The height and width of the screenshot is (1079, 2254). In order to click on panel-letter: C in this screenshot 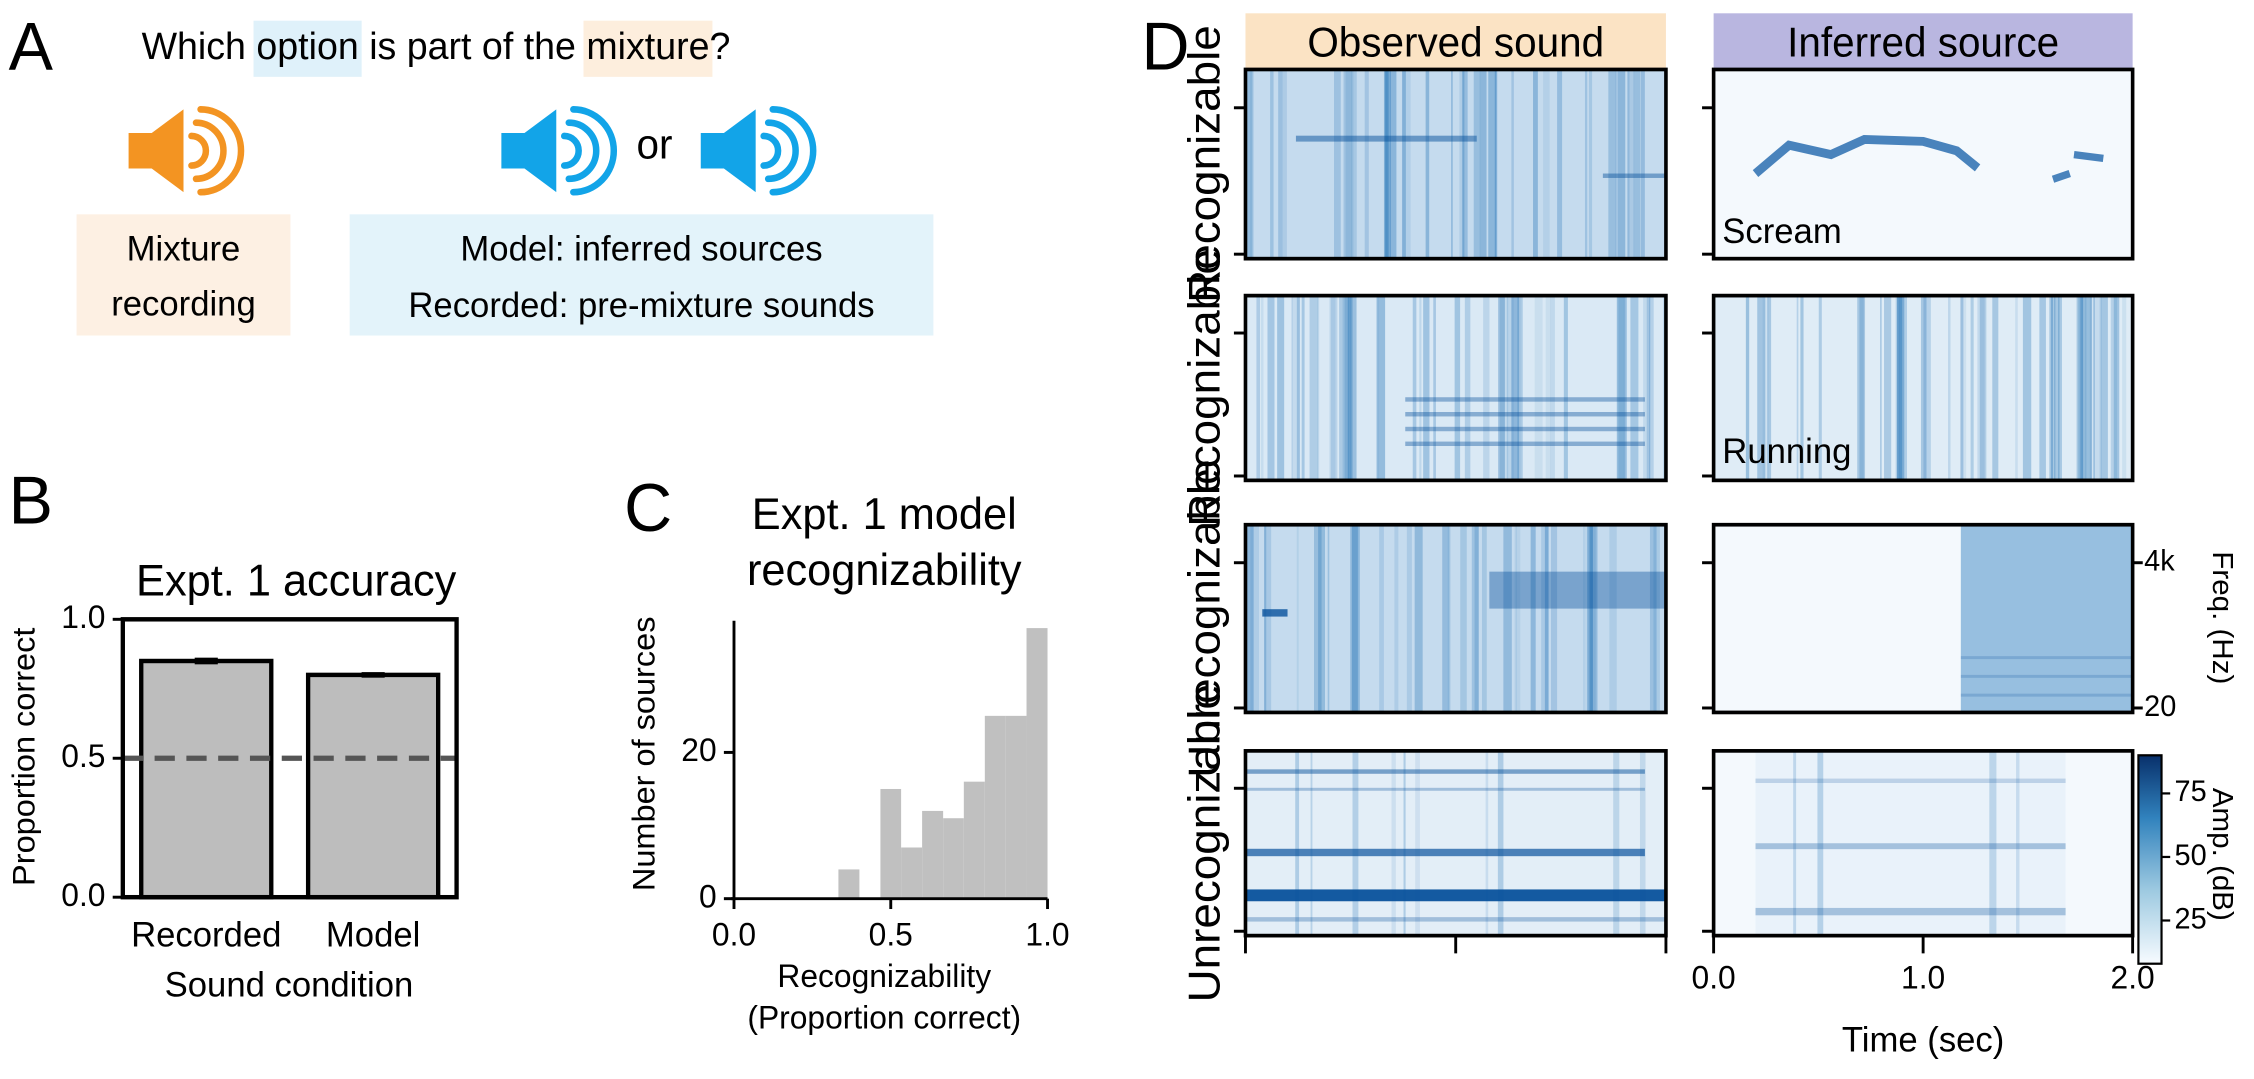, I will do `click(648, 508)`.